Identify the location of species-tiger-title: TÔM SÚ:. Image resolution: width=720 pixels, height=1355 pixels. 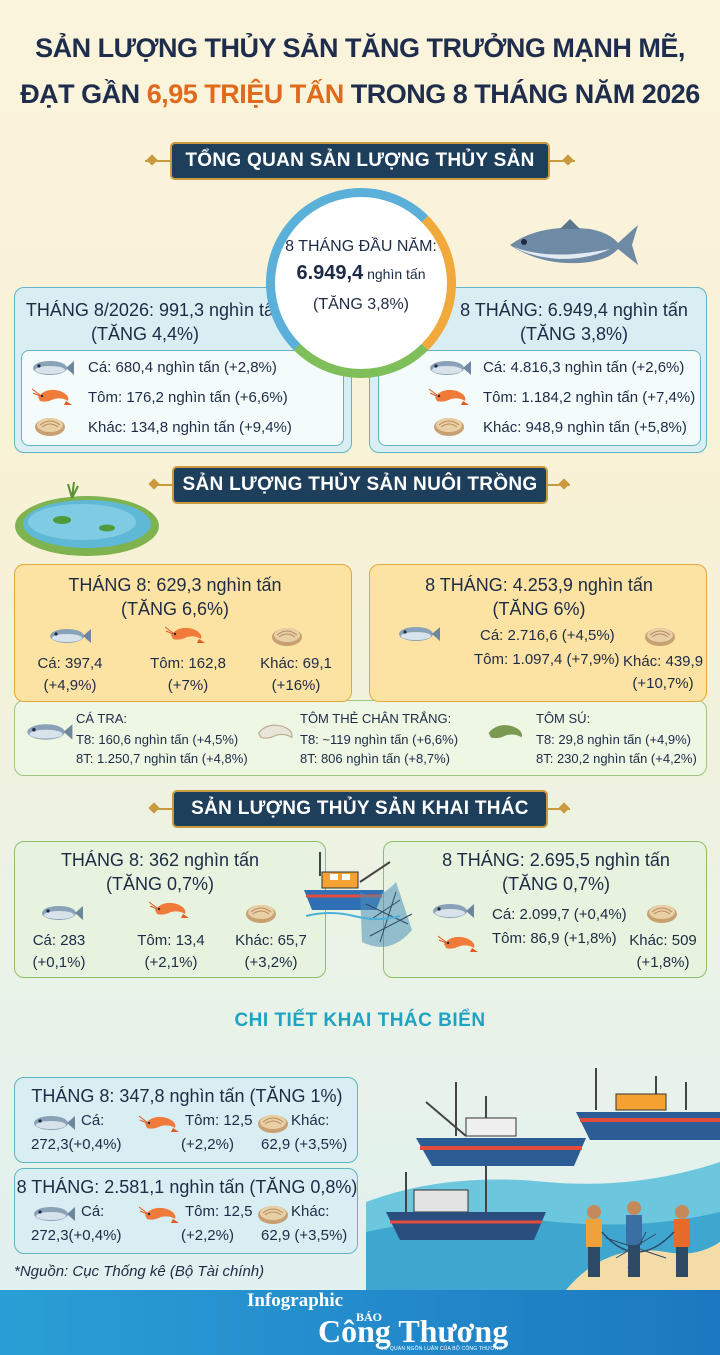
(563, 718).